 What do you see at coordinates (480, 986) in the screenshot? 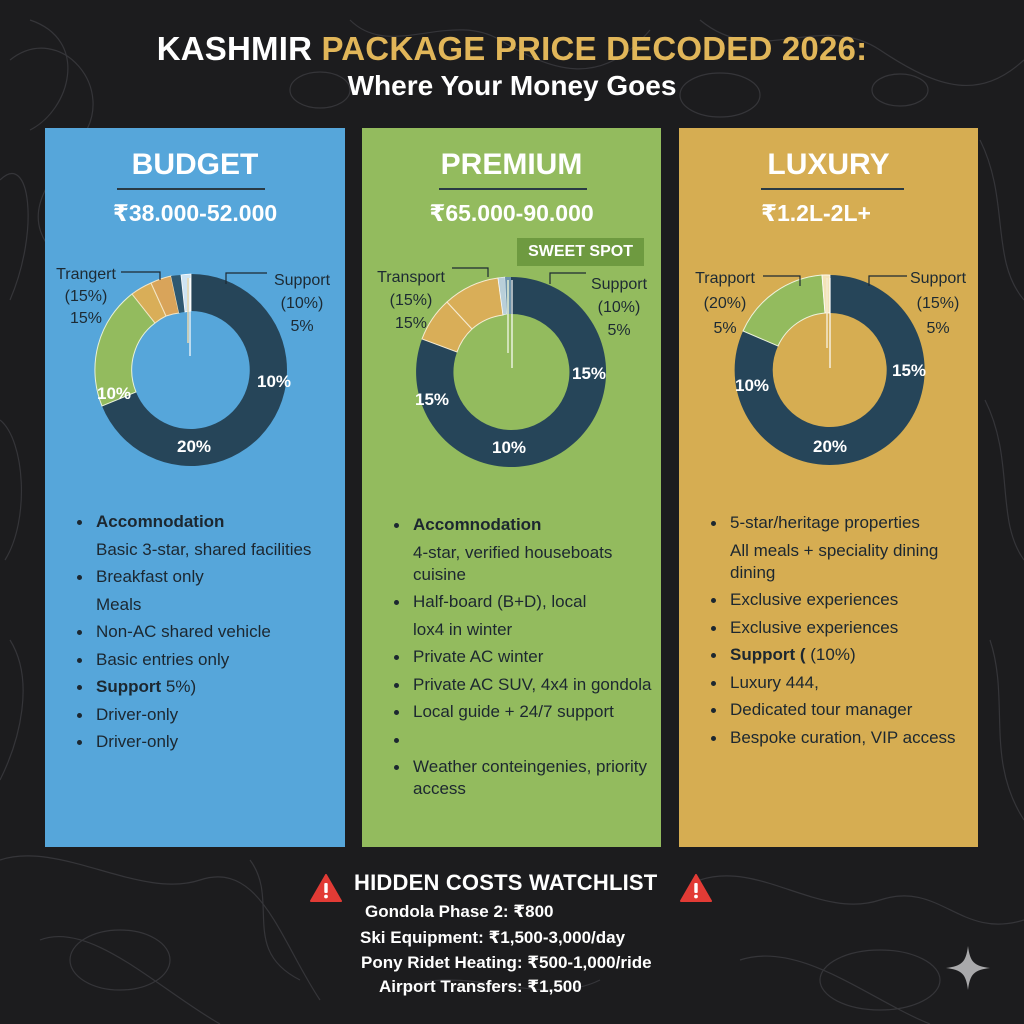
I see `hidden-cost-item: Airport Transfers: ₹1,500` at bounding box center [480, 986].